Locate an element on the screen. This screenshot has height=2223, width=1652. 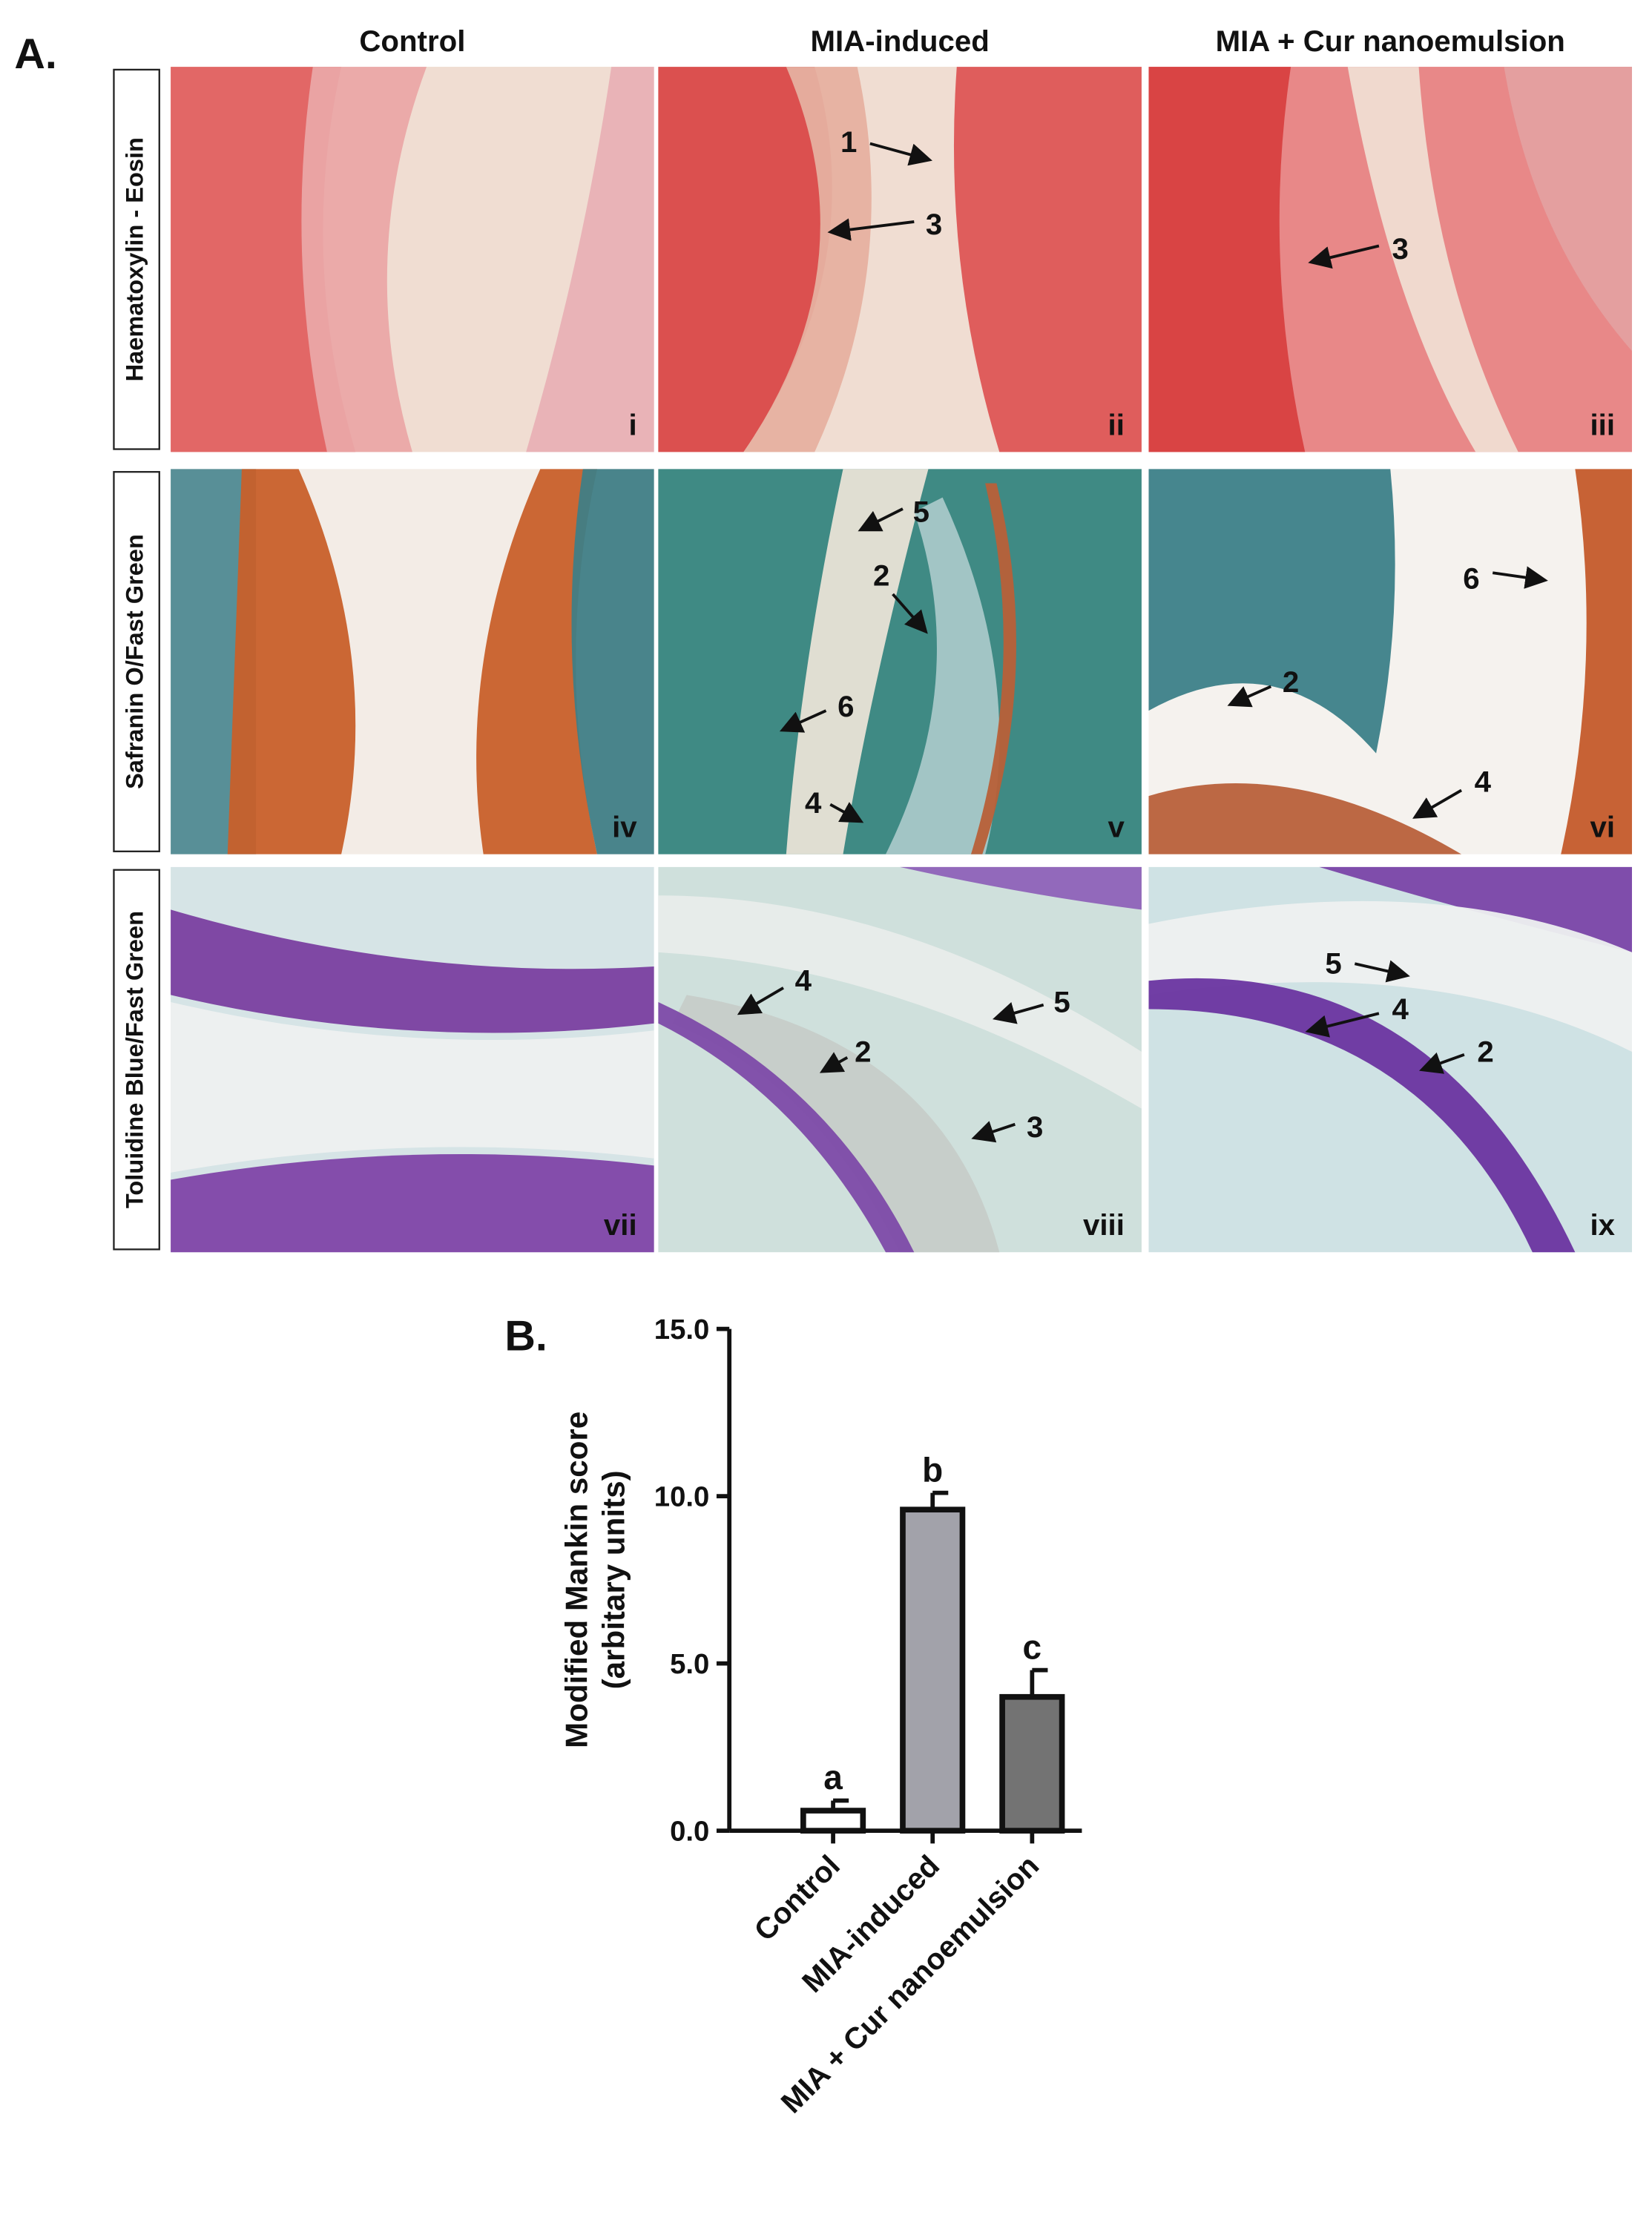
panel-numeral: ii is located at coordinates (1116, 424).